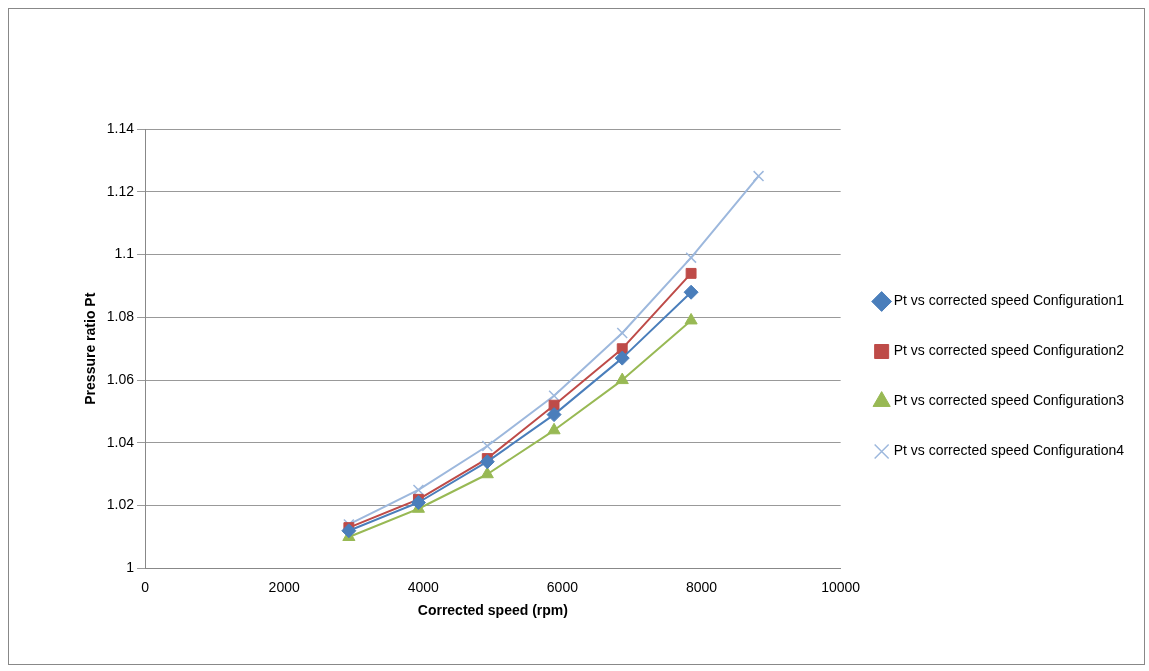 The height and width of the screenshot is (671, 1149). What do you see at coordinates (423, 586) in the screenshot?
I see `x-tick-label: 4000` at bounding box center [423, 586].